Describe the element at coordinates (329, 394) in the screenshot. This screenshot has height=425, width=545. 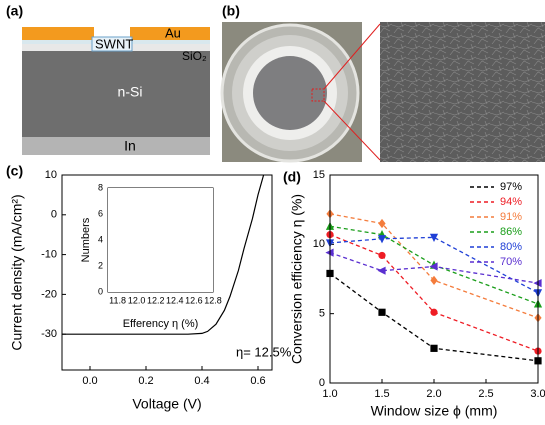
I see `x-tick-label: 1.0` at that location.